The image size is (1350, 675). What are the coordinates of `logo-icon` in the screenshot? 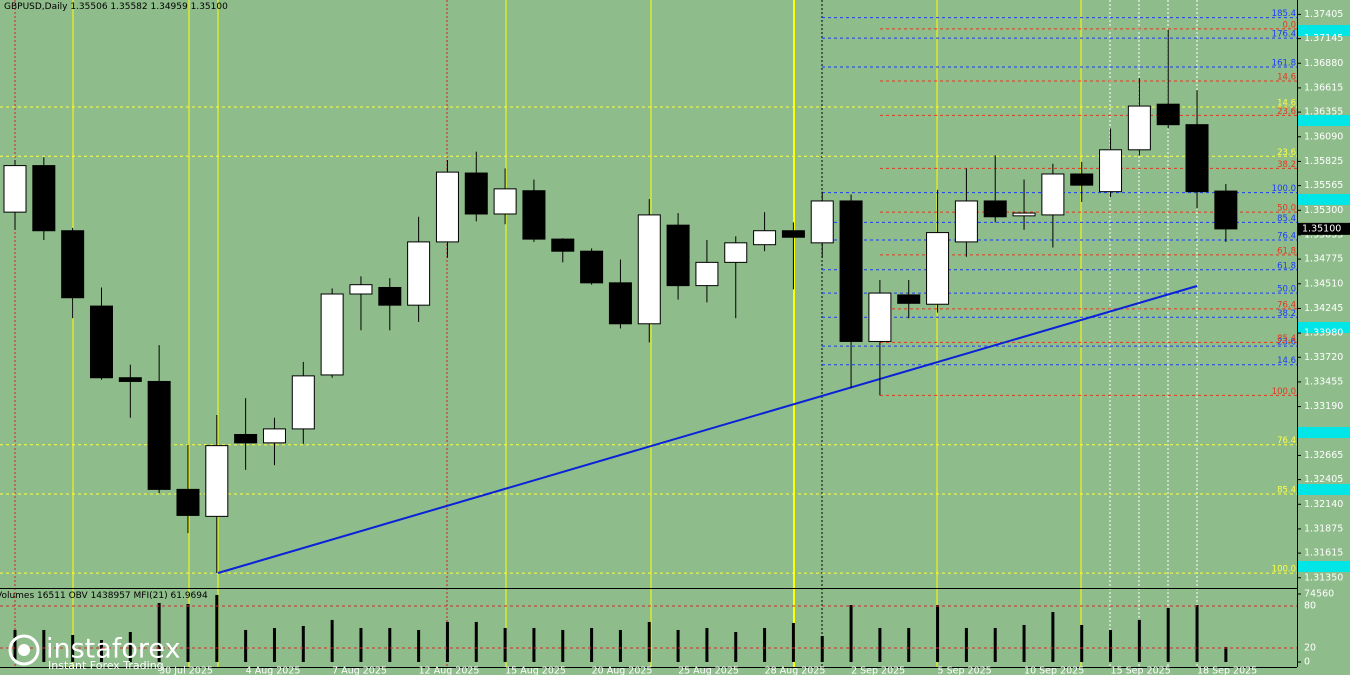 It's located at (24, 650).